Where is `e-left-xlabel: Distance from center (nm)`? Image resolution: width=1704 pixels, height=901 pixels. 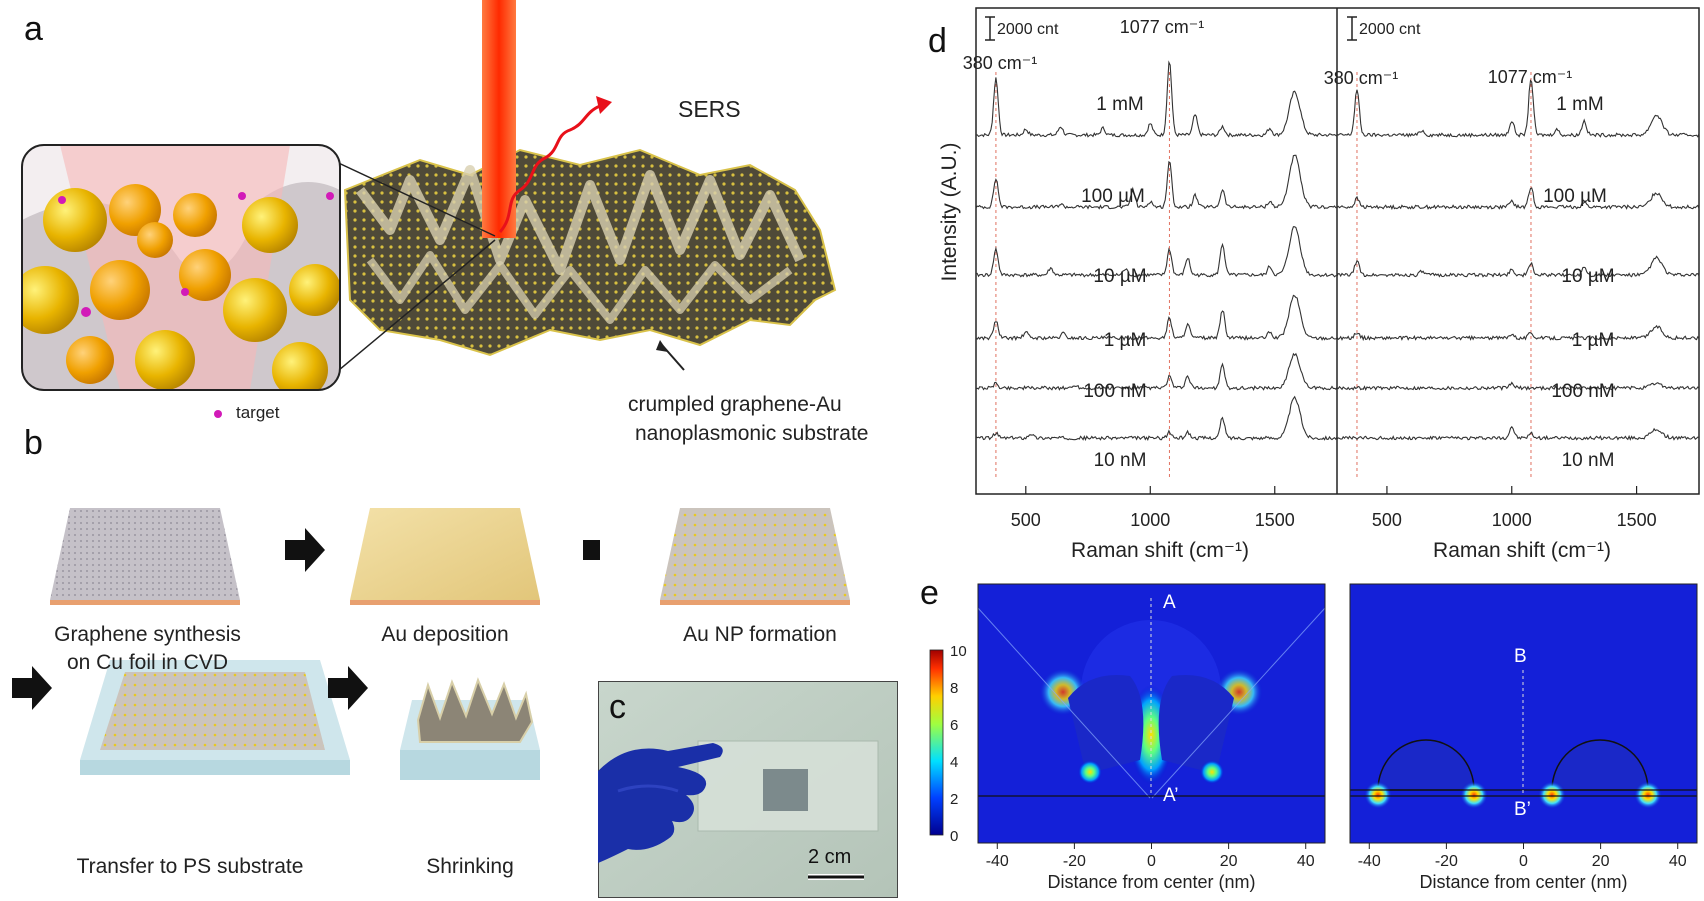
e-left-xlabel: Distance from center (nm) is located at coordinates (1151, 882).